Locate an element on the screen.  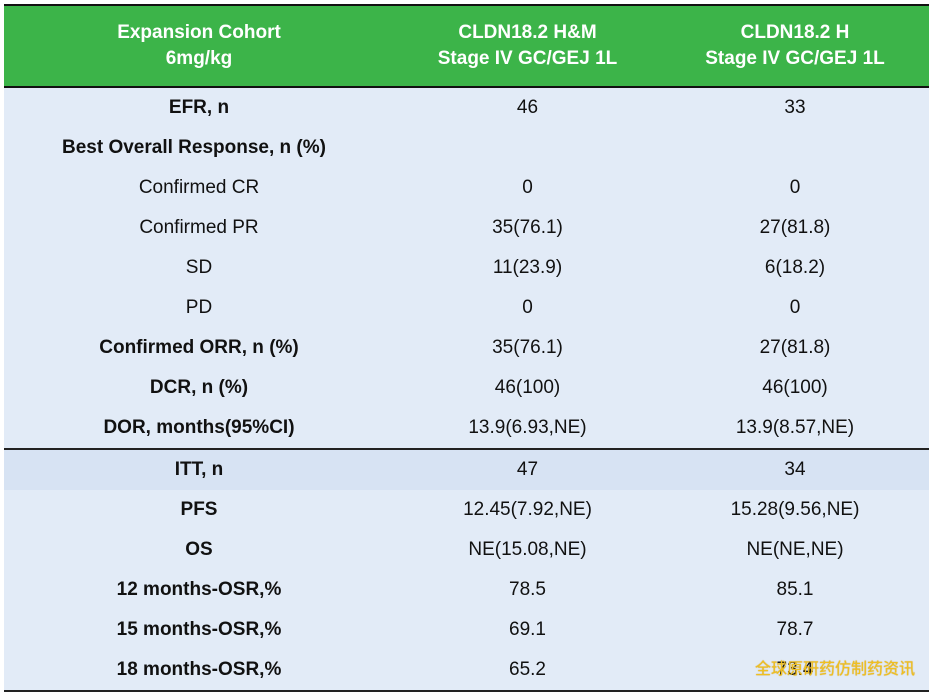
table-row: ITT, n 47 34 is located at coordinates (466, 470).